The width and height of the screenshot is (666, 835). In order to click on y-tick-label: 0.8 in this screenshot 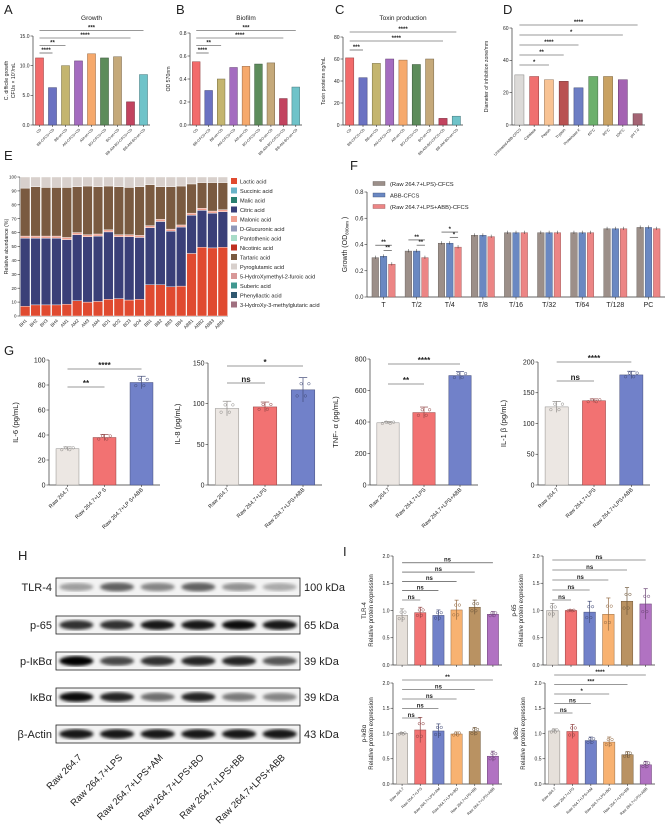, I will do `click(183, 34)`.